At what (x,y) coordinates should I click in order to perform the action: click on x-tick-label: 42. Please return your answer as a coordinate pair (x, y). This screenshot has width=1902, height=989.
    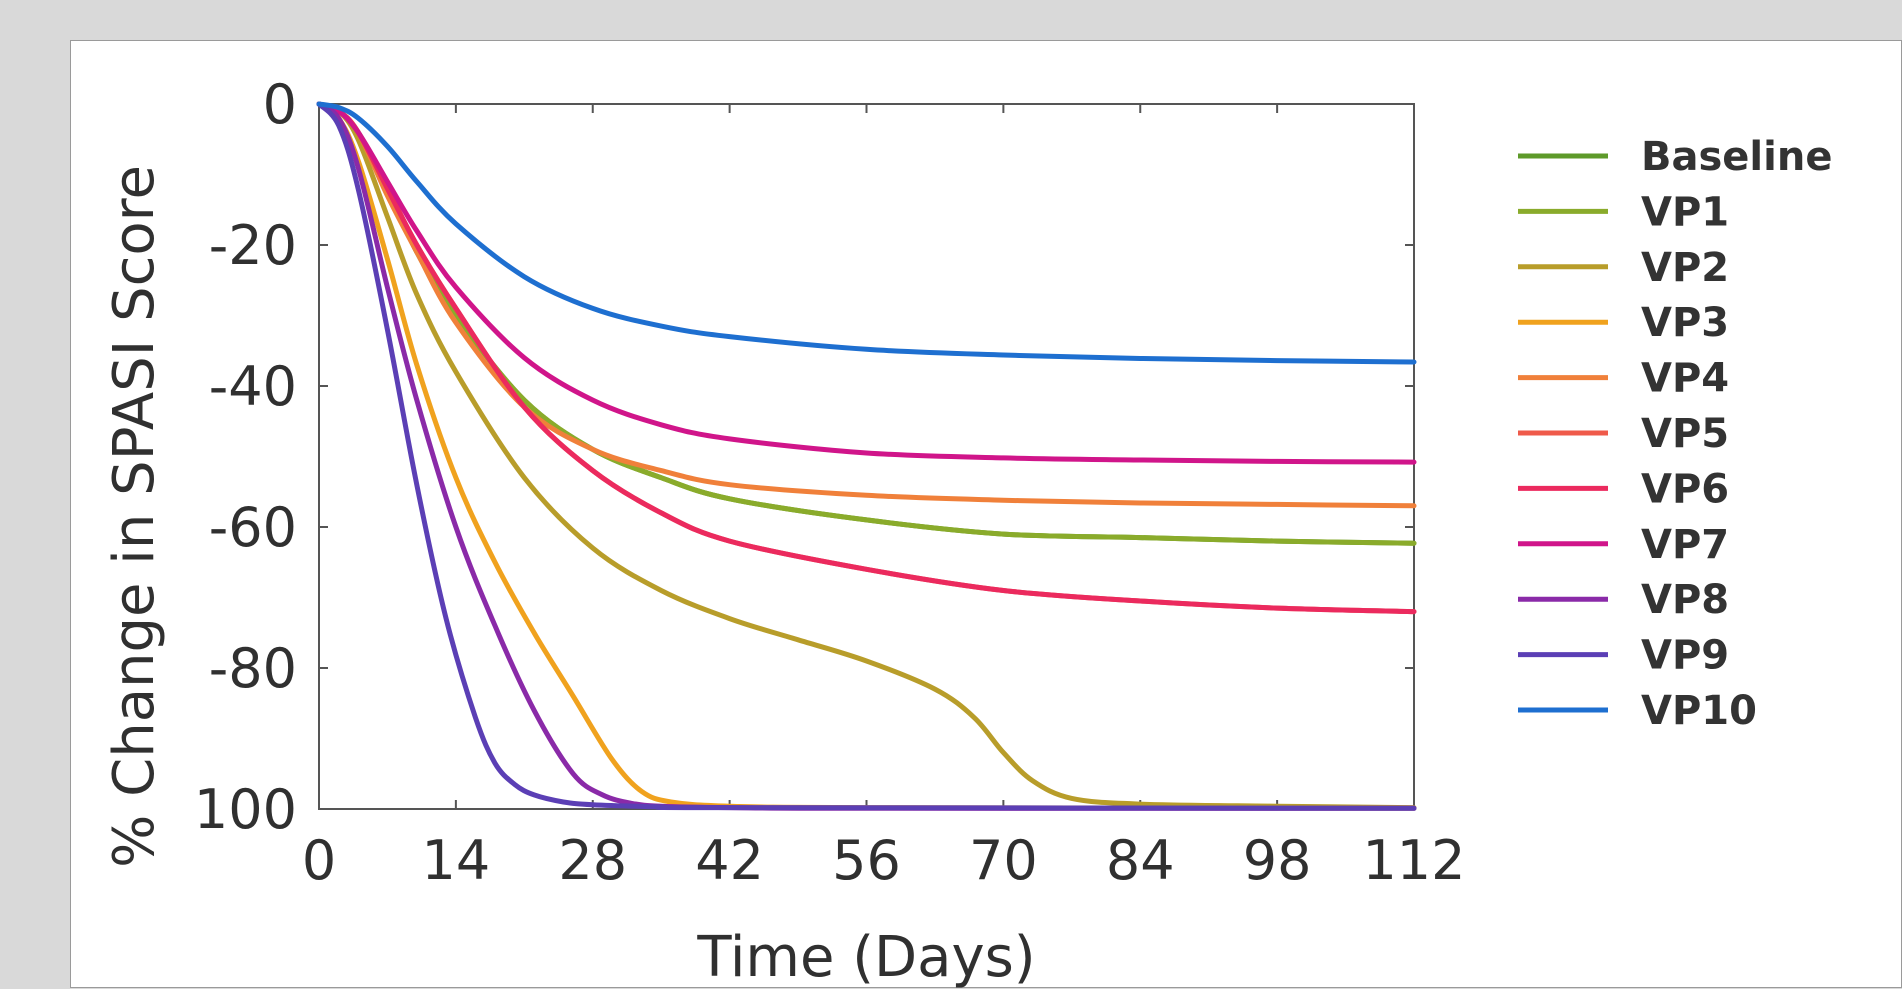
    Looking at the image, I should click on (729, 860).